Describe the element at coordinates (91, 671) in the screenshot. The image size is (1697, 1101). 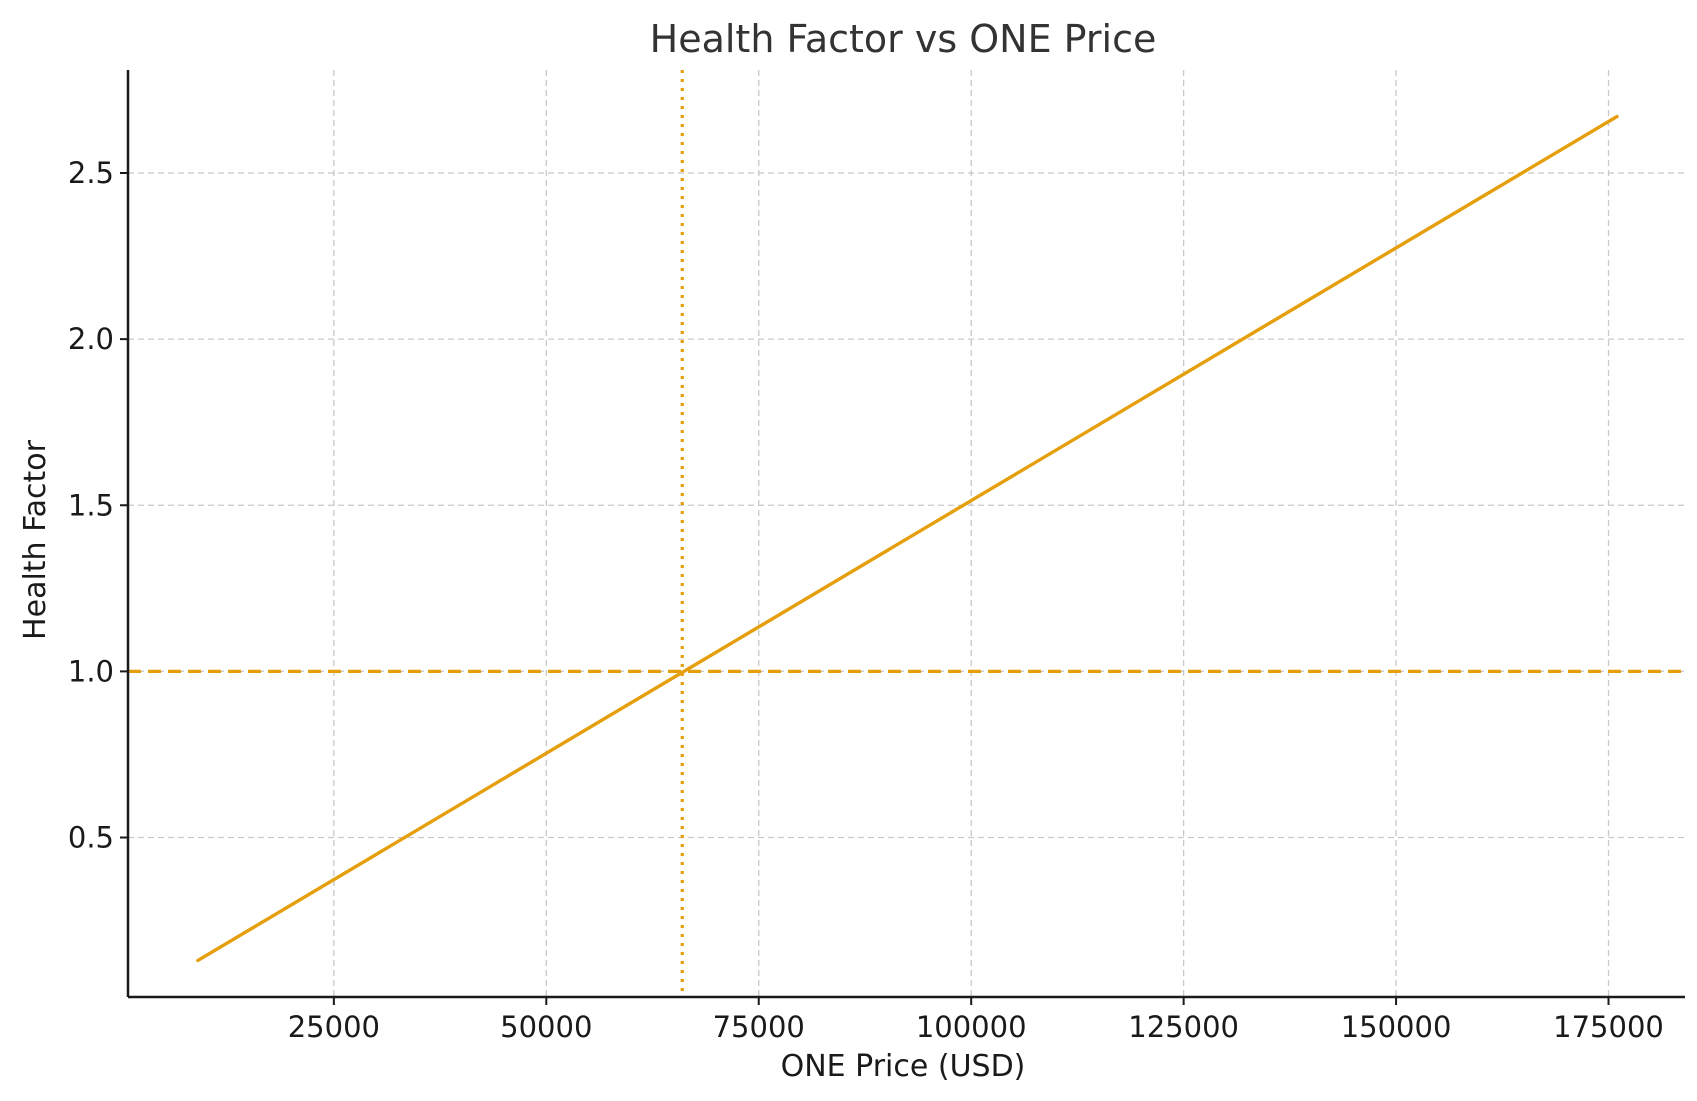
I see `y-tick-label: 1.0` at that location.